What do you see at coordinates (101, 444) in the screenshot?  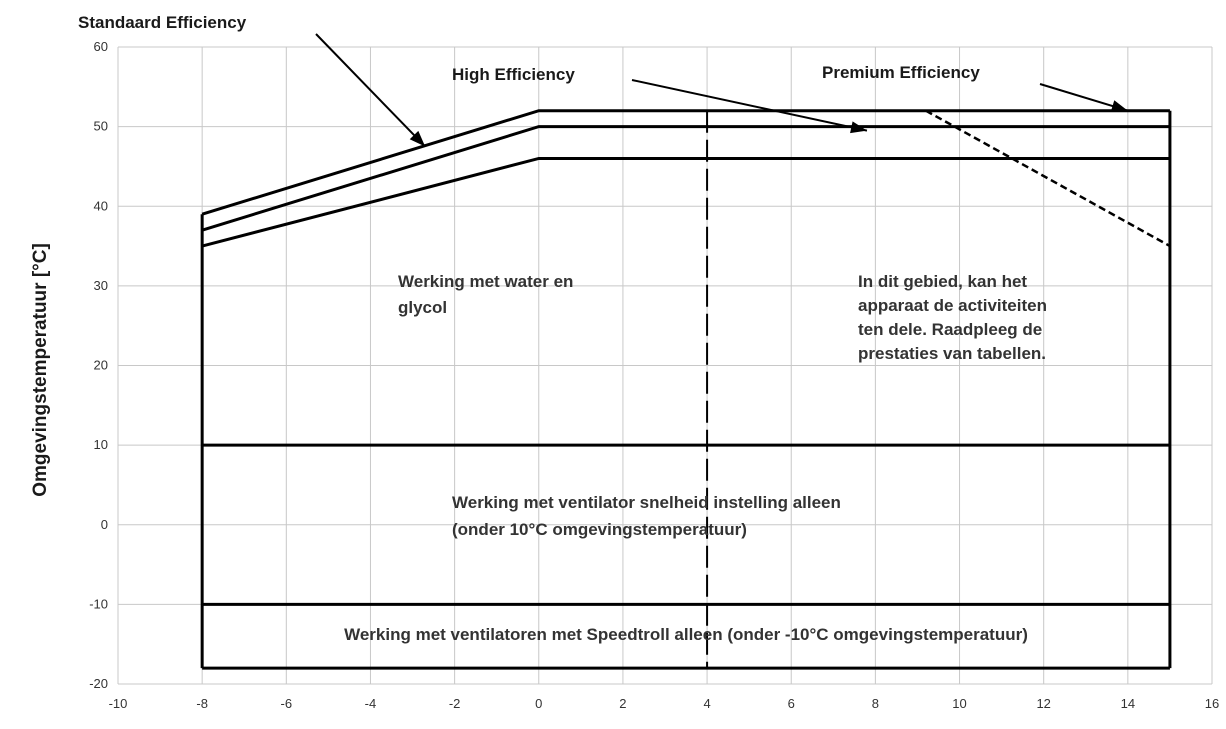 I see `y-tick-label: 10` at bounding box center [101, 444].